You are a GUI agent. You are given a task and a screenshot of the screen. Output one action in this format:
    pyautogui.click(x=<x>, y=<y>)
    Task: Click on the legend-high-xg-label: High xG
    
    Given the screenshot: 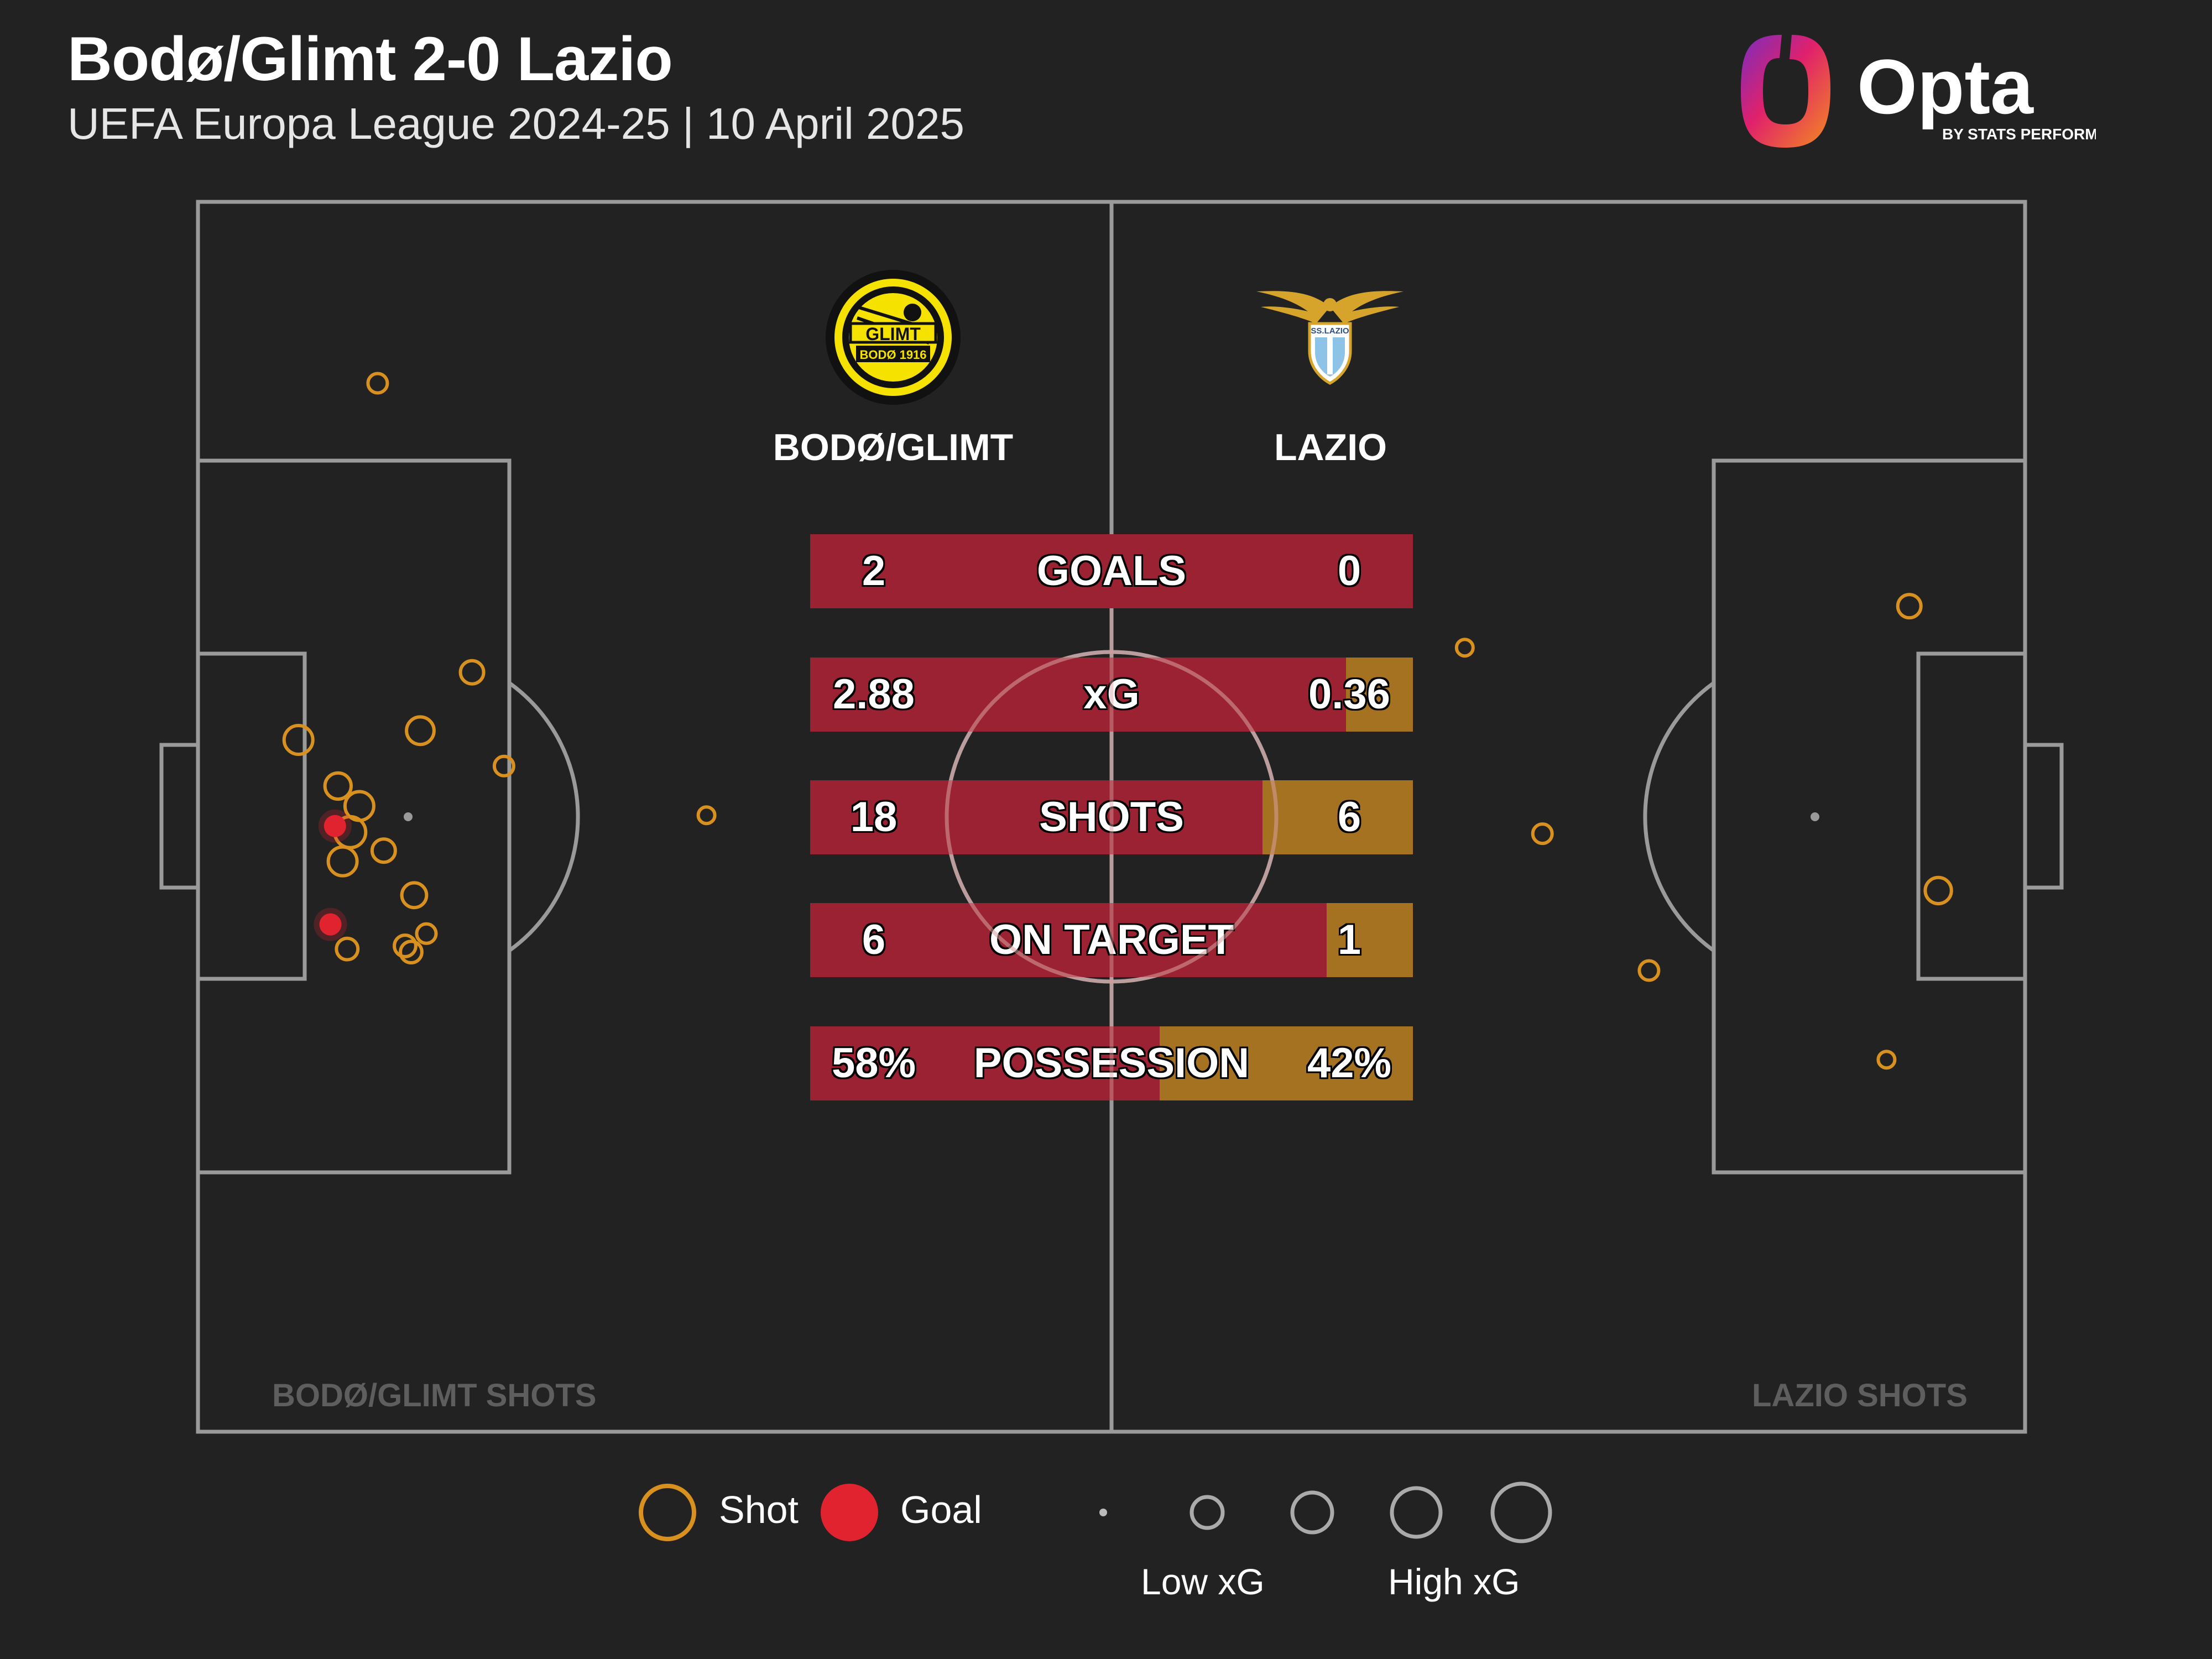 What is the action you would take?
    pyautogui.click(x=1454, y=1582)
    